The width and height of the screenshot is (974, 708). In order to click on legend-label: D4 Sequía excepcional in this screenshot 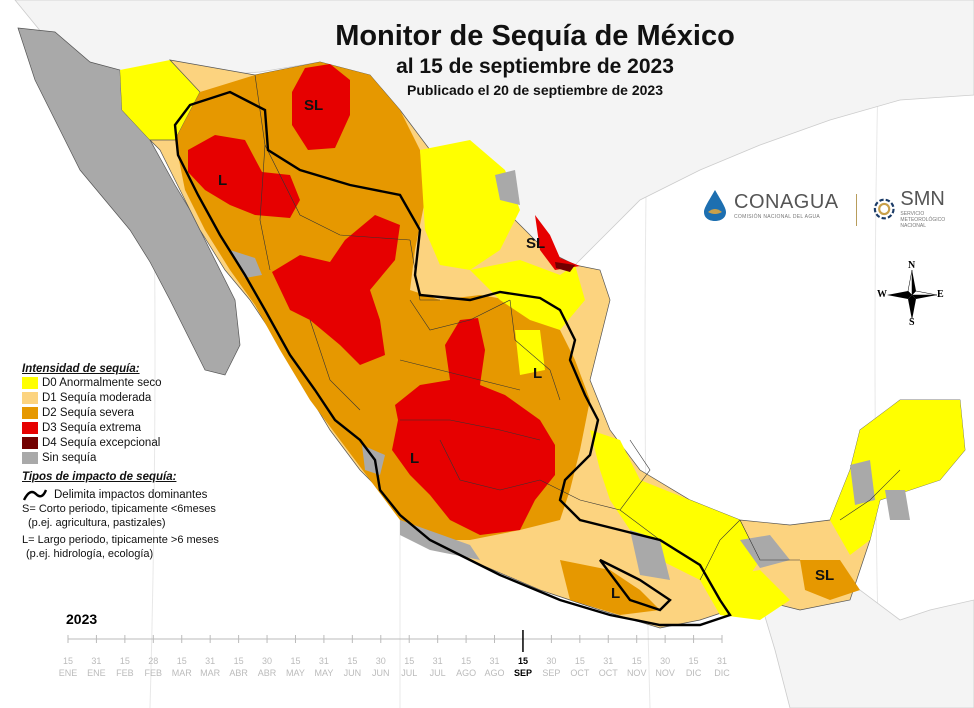, I will do `click(101, 442)`.